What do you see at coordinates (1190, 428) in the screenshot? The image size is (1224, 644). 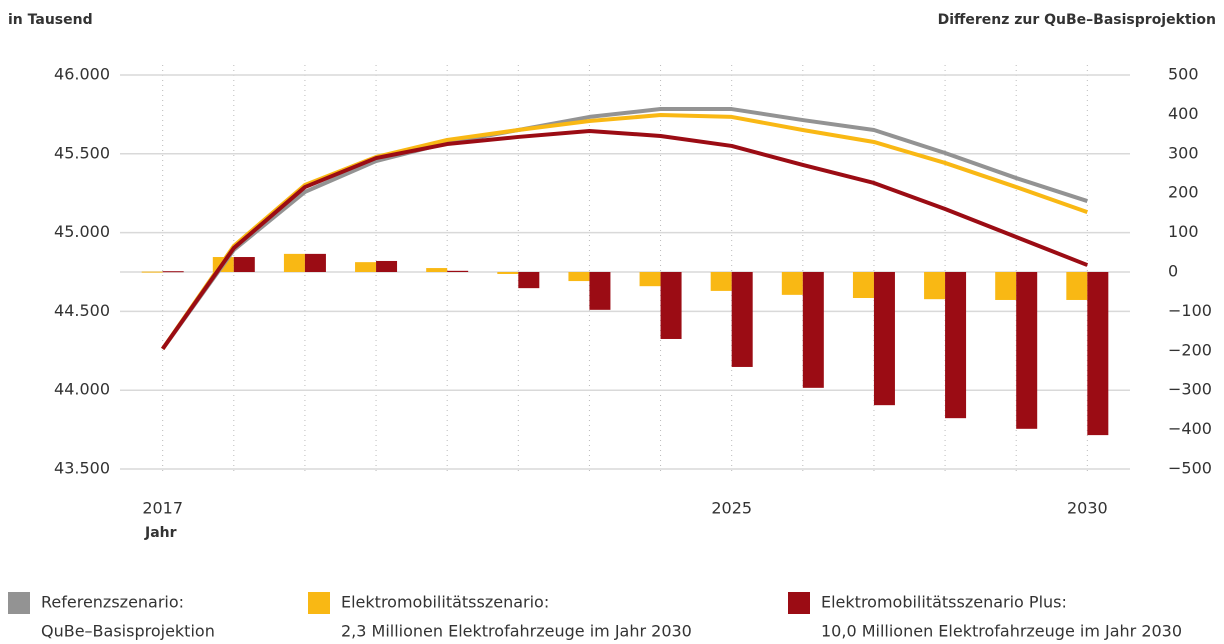 I see `y2-tick-label: −400` at bounding box center [1190, 428].